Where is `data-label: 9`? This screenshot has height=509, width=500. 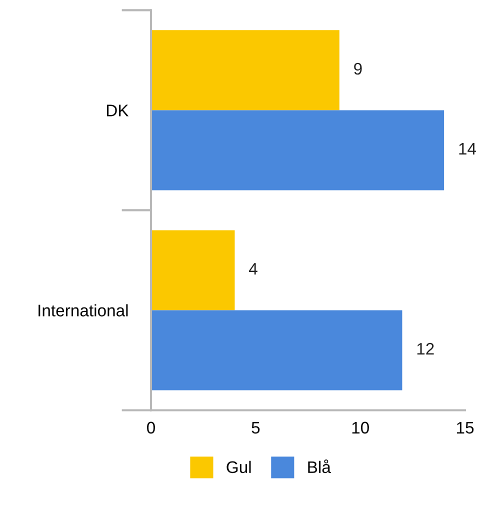 data-label: 9 is located at coordinates (358, 68).